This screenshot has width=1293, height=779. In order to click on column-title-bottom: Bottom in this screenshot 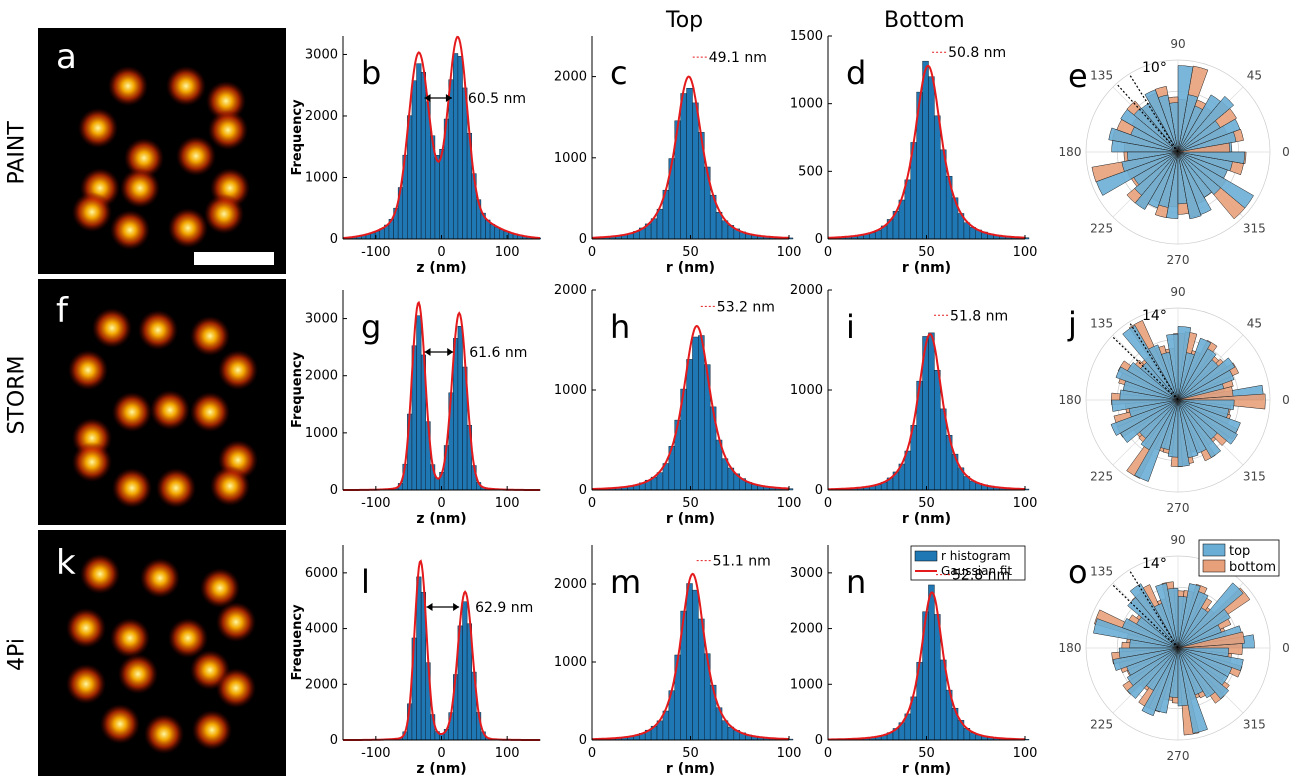, I will do `click(924, 20)`.